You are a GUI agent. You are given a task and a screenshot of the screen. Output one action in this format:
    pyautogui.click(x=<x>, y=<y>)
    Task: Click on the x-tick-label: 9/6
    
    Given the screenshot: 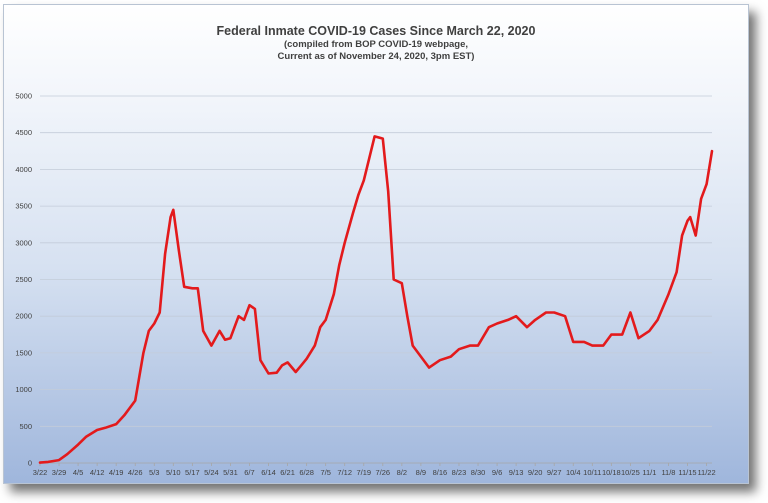 What is the action you would take?
    pyautogui.click(x=497, y=472)
    